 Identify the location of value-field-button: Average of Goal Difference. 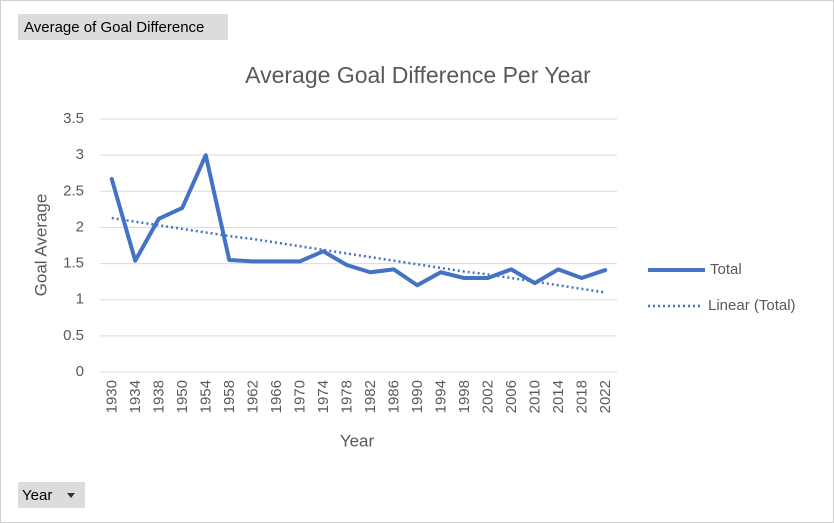
(123, 27).